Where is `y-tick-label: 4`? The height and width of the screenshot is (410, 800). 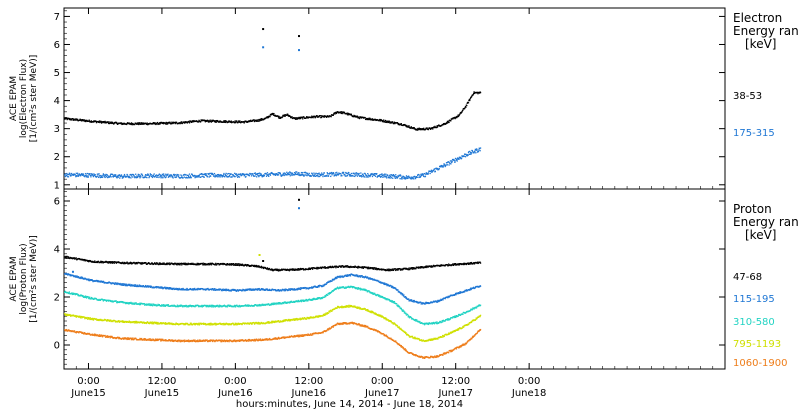
y-tick-label: 4 is located at coordinates (57, 250).